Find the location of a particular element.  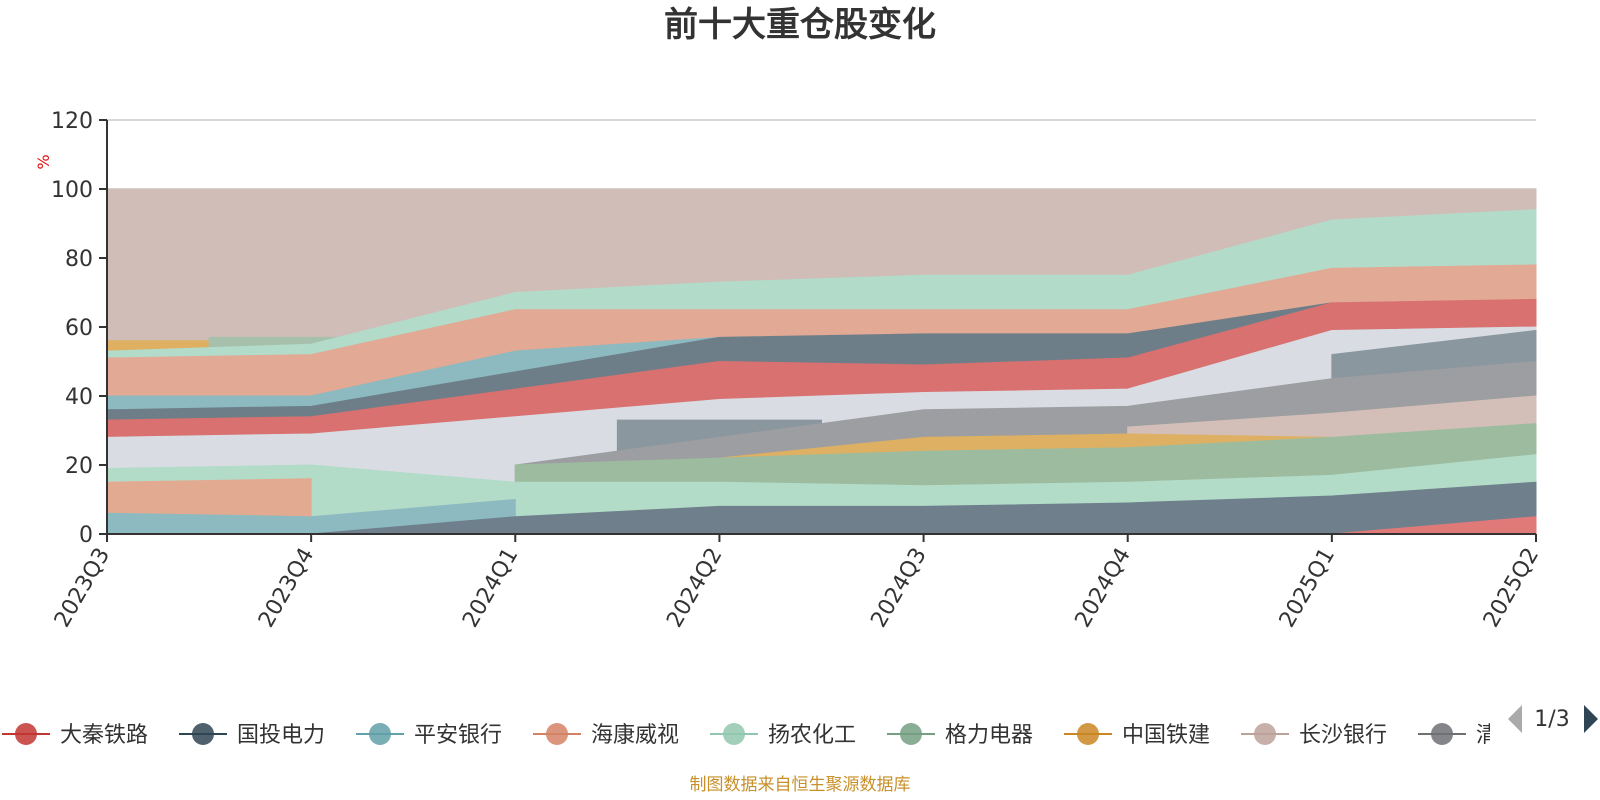

triangle-right-icon is located at coordinates (1591, 719).